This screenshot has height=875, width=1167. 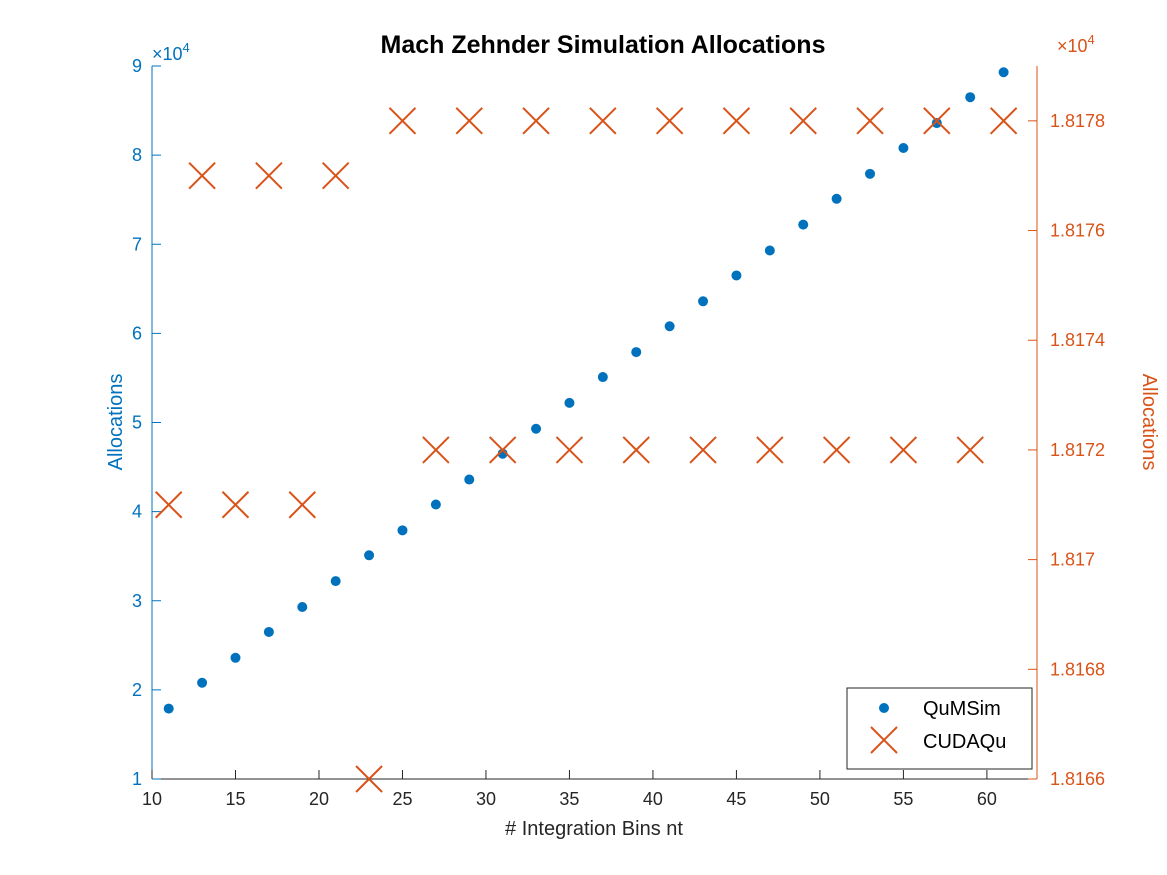 What do you see at coordinates (1077, 340) in the screenshot?
I see `right-tick-label: 1.8174` at bounding box center [1077, 340].